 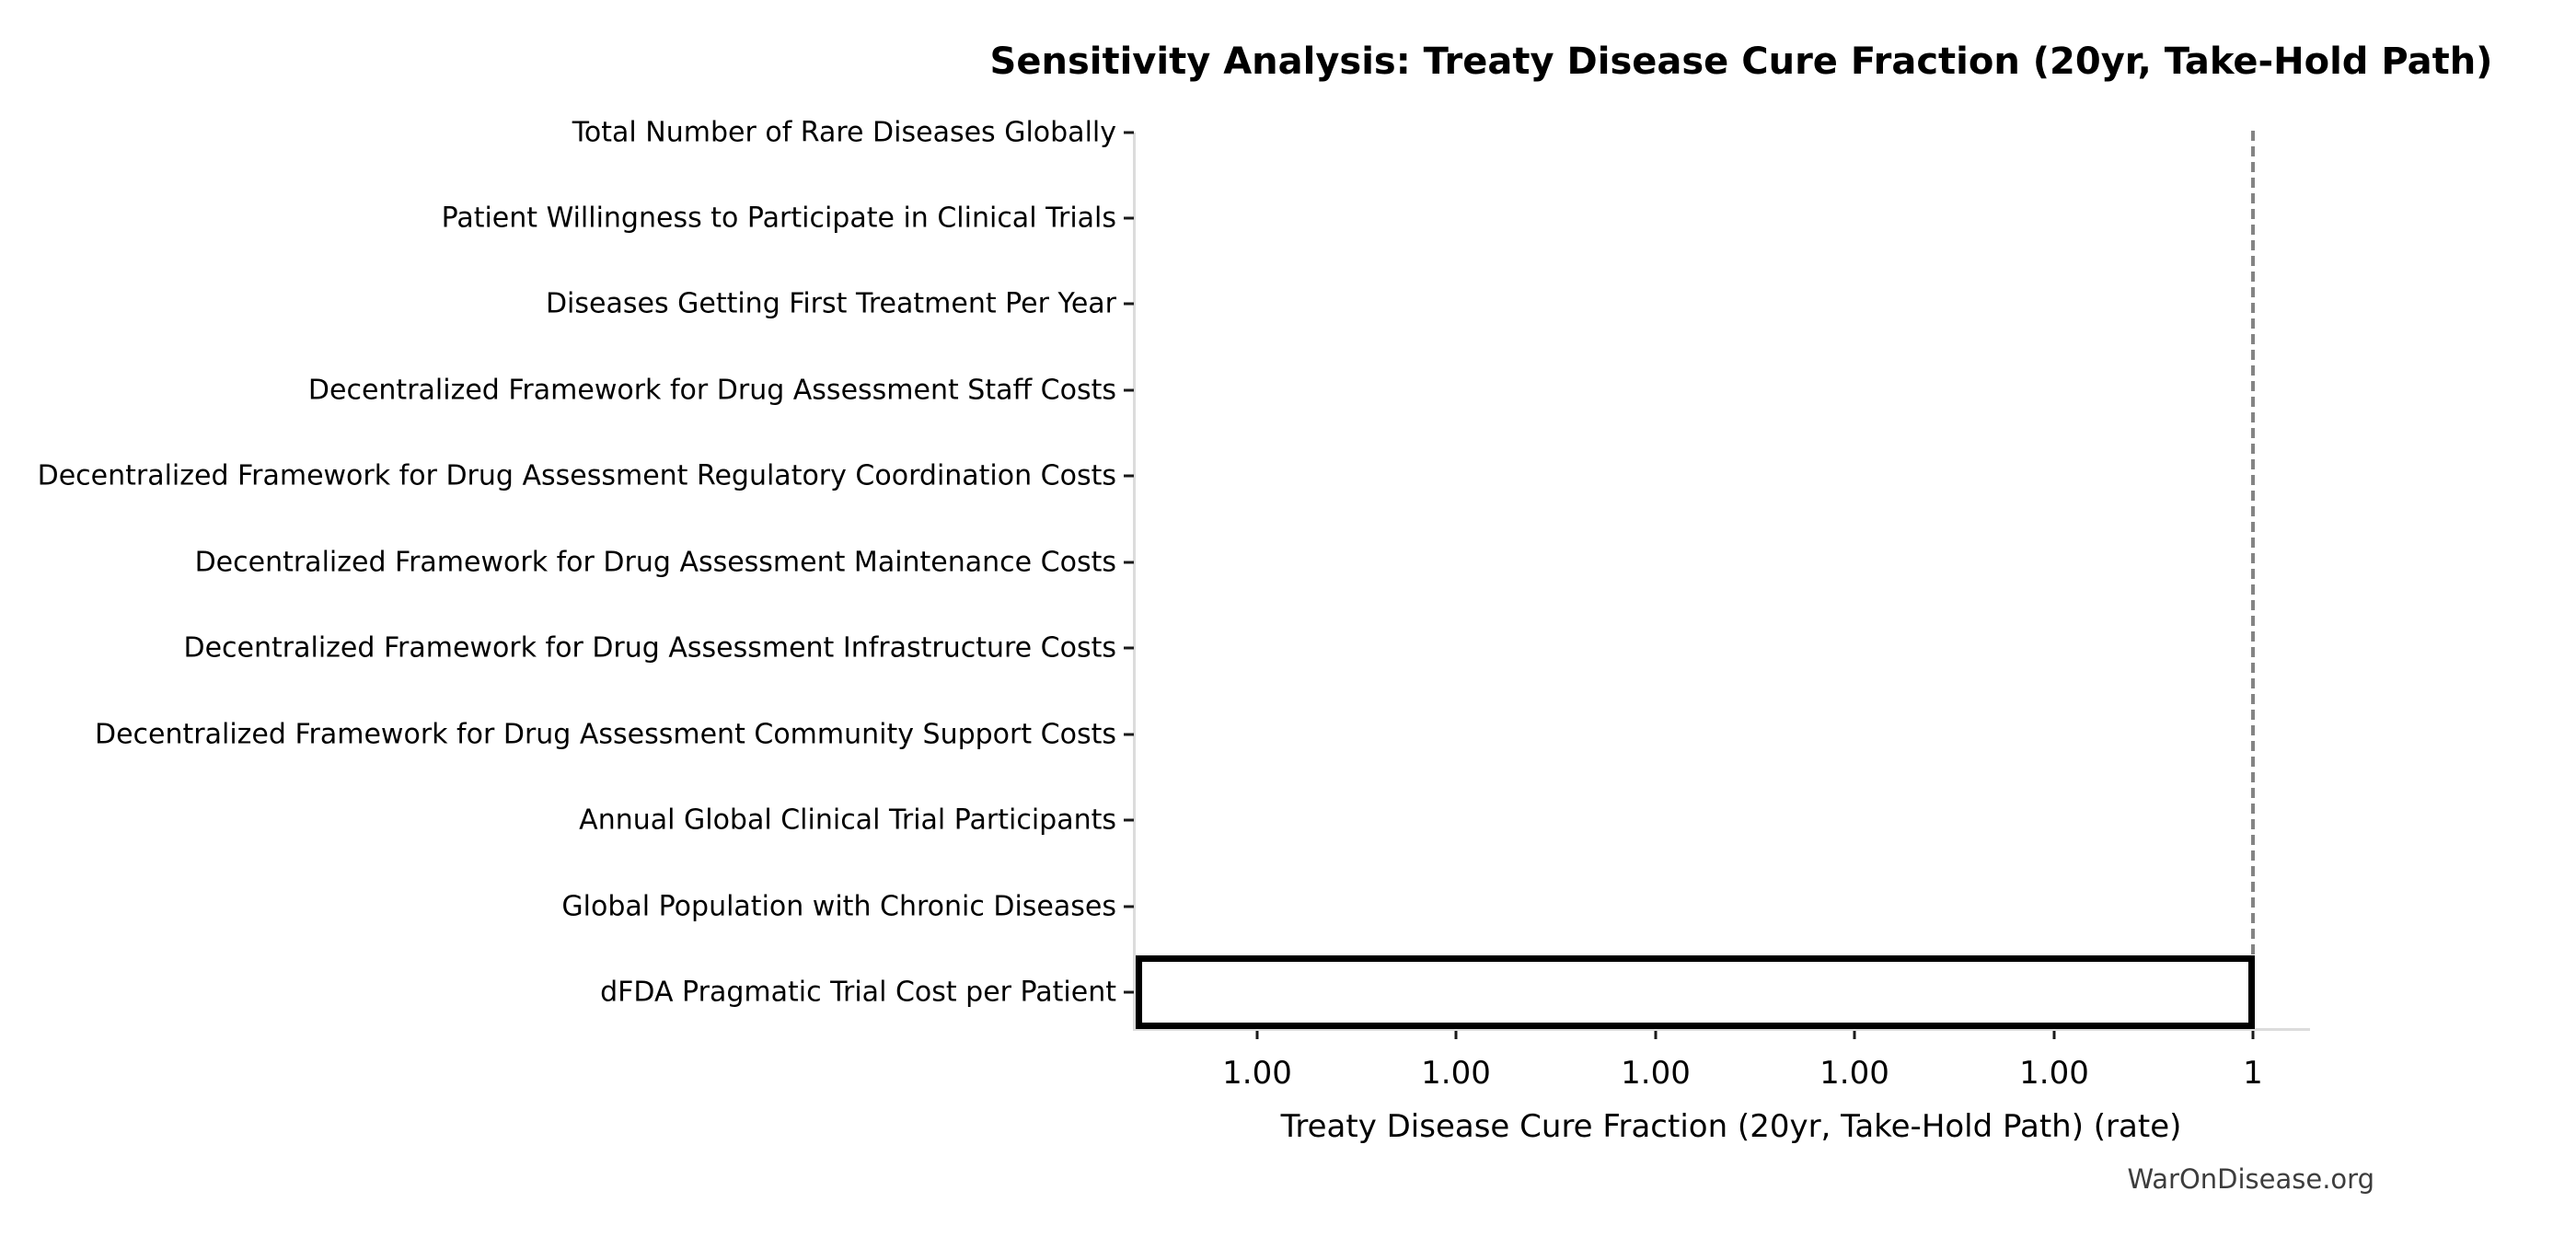 What do you see at coordinates (2253, 1073) in the screenshot?
I see `x-axis-tick-label: 1` at bounding box center [2253, 1073].